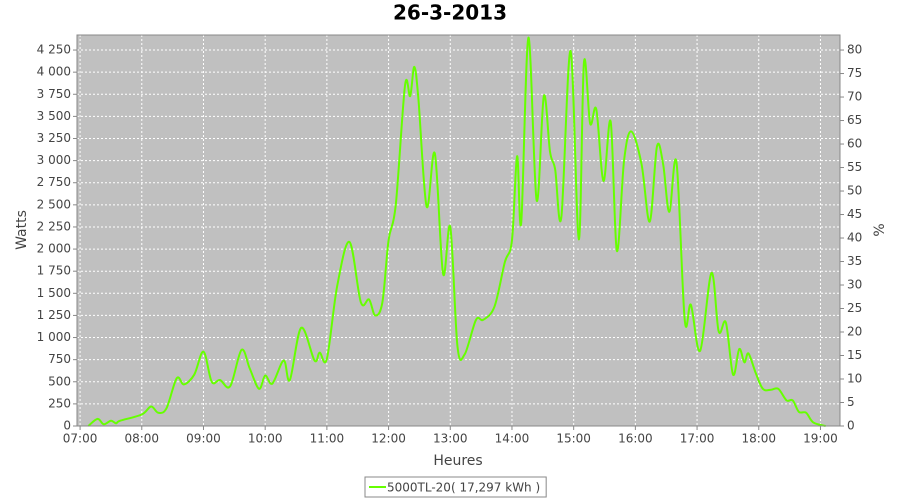  Describe the element at coordinates (54, 226) in the screenshot. I see `y-tick-label: 2 250` at that location.